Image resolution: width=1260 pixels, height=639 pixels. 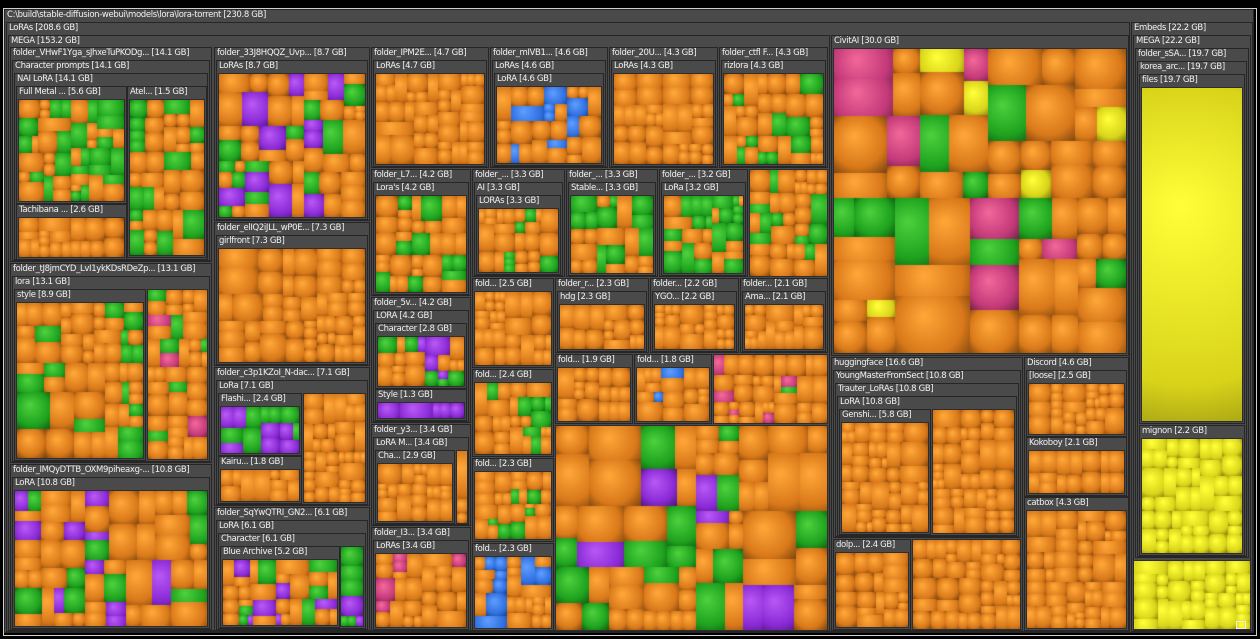 I want to click on fold18-files, so click(x=673, y=394).